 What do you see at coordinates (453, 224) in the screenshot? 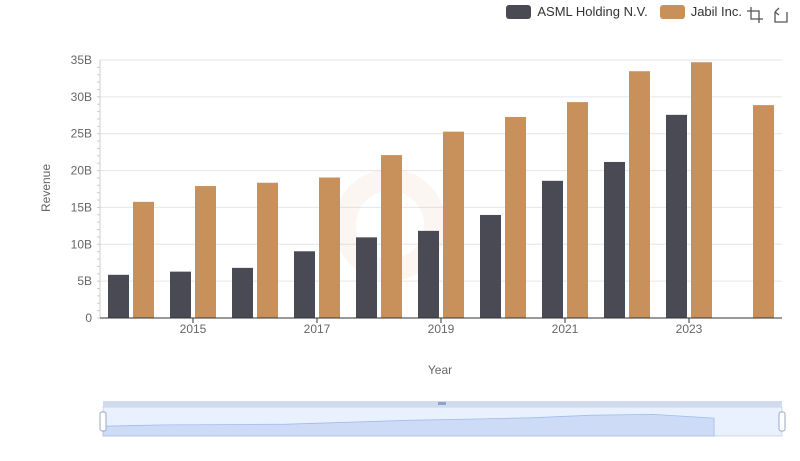
I see `bar-jabil-2019` at bounding box center [453, 224].